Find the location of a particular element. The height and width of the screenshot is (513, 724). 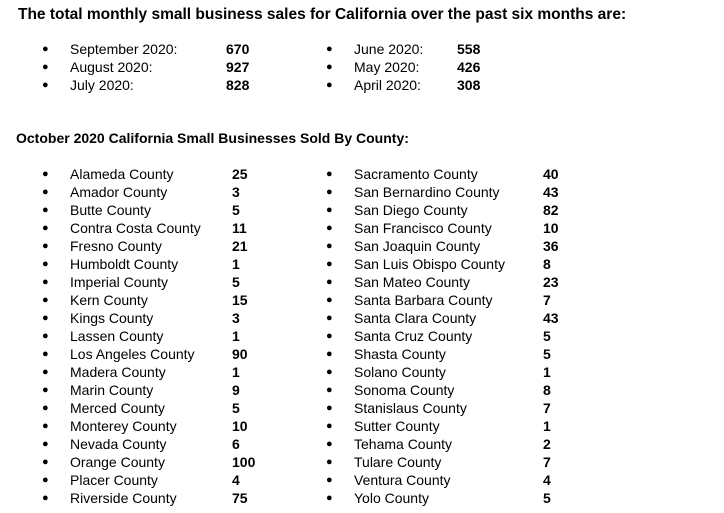

monthly-sales-item-value: 308 is located at coordinates (469, 85).